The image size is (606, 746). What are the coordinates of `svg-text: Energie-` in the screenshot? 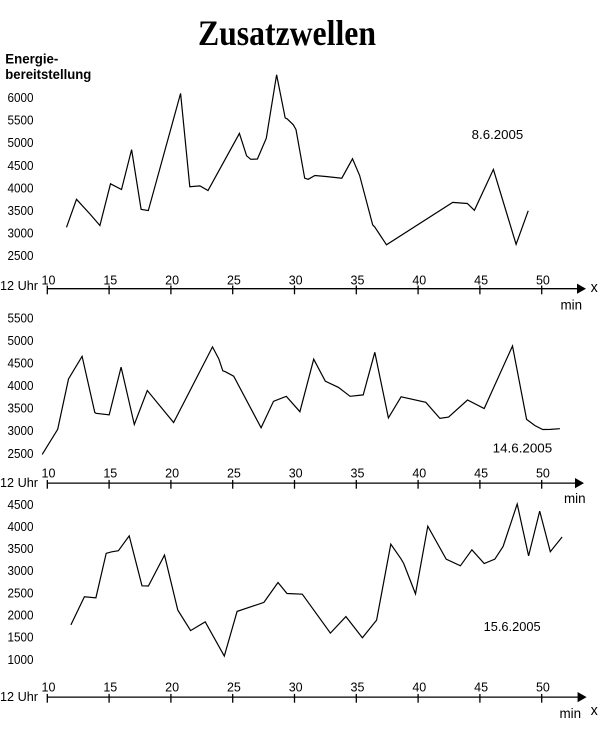 It's located at (31, 59).